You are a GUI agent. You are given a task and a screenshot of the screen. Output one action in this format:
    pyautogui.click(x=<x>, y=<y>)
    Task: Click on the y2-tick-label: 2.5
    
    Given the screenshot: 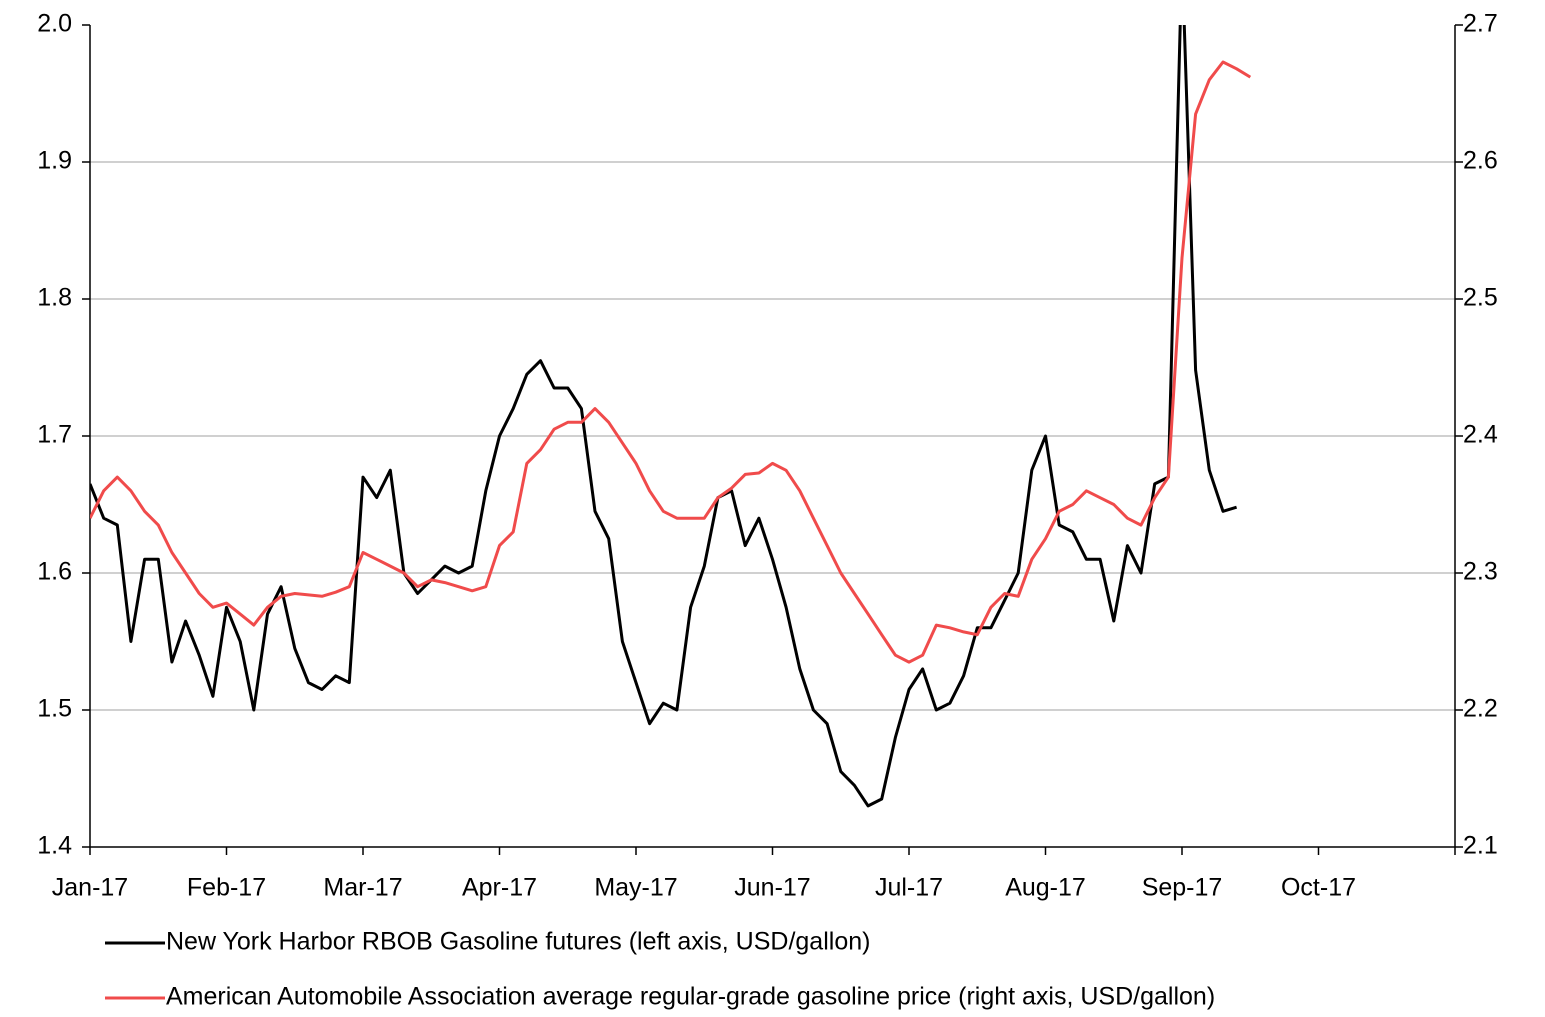 What is the action you would take?
    pyautogui.click(x=1480, y=298)
    